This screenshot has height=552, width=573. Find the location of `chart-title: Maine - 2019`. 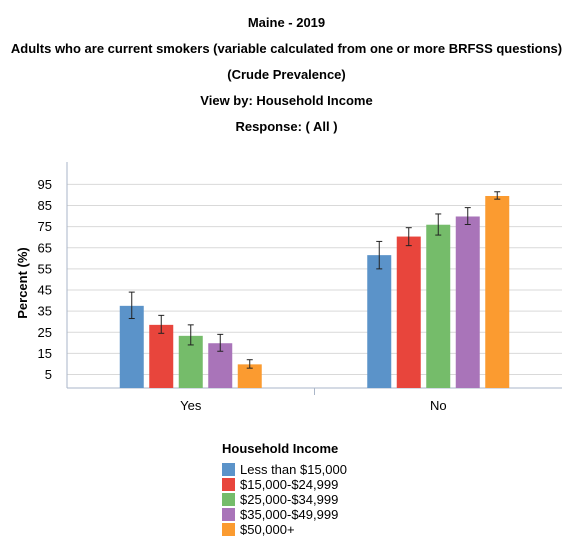

chart-title: Maine - 2019 is located at coordinates (286, 22).